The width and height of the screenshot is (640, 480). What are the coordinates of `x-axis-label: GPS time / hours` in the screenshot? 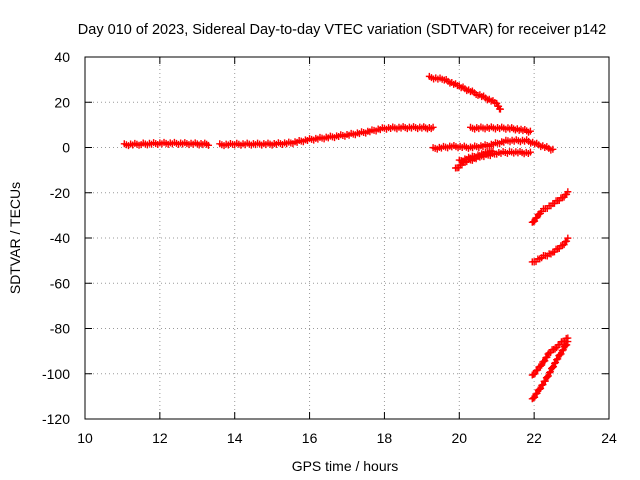 It's located at (345, 466).